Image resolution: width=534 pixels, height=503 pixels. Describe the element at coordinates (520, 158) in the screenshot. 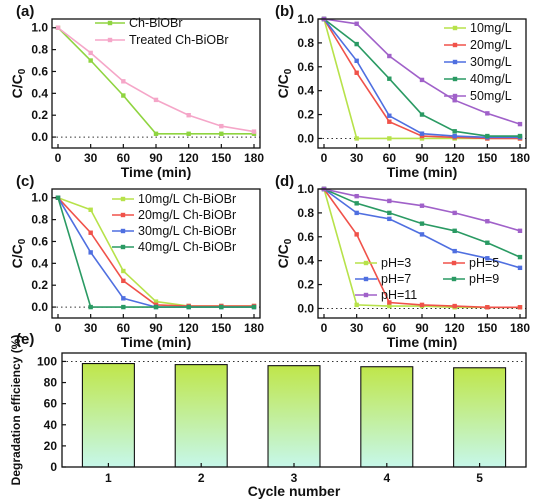

I see `x-tick-label: 180` at that location.